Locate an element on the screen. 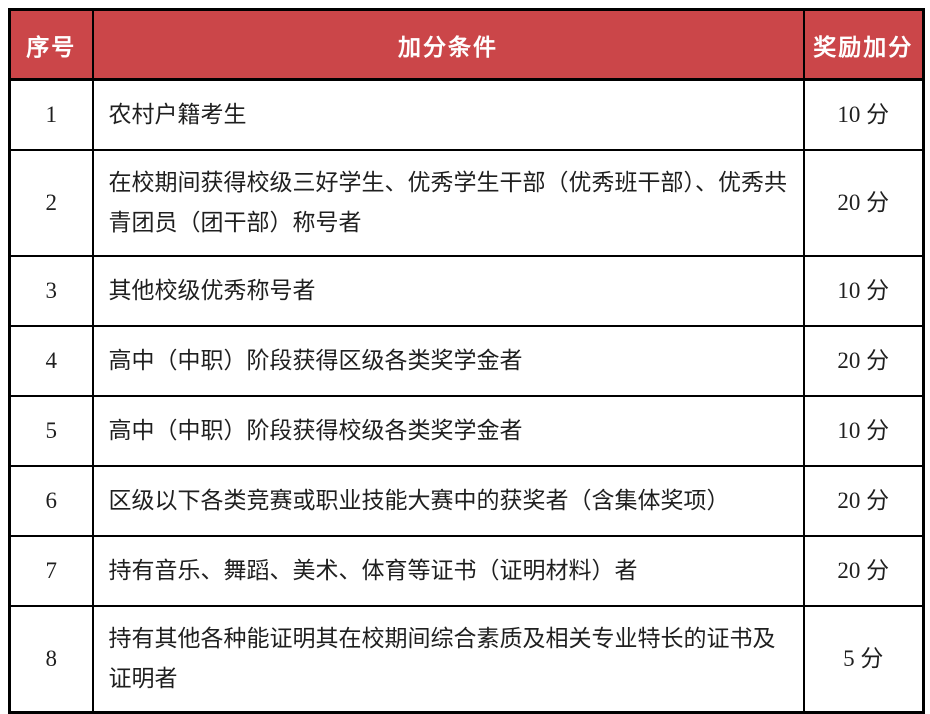  header-cell-points: 奖励加分 is located at coordinates (863, 44).